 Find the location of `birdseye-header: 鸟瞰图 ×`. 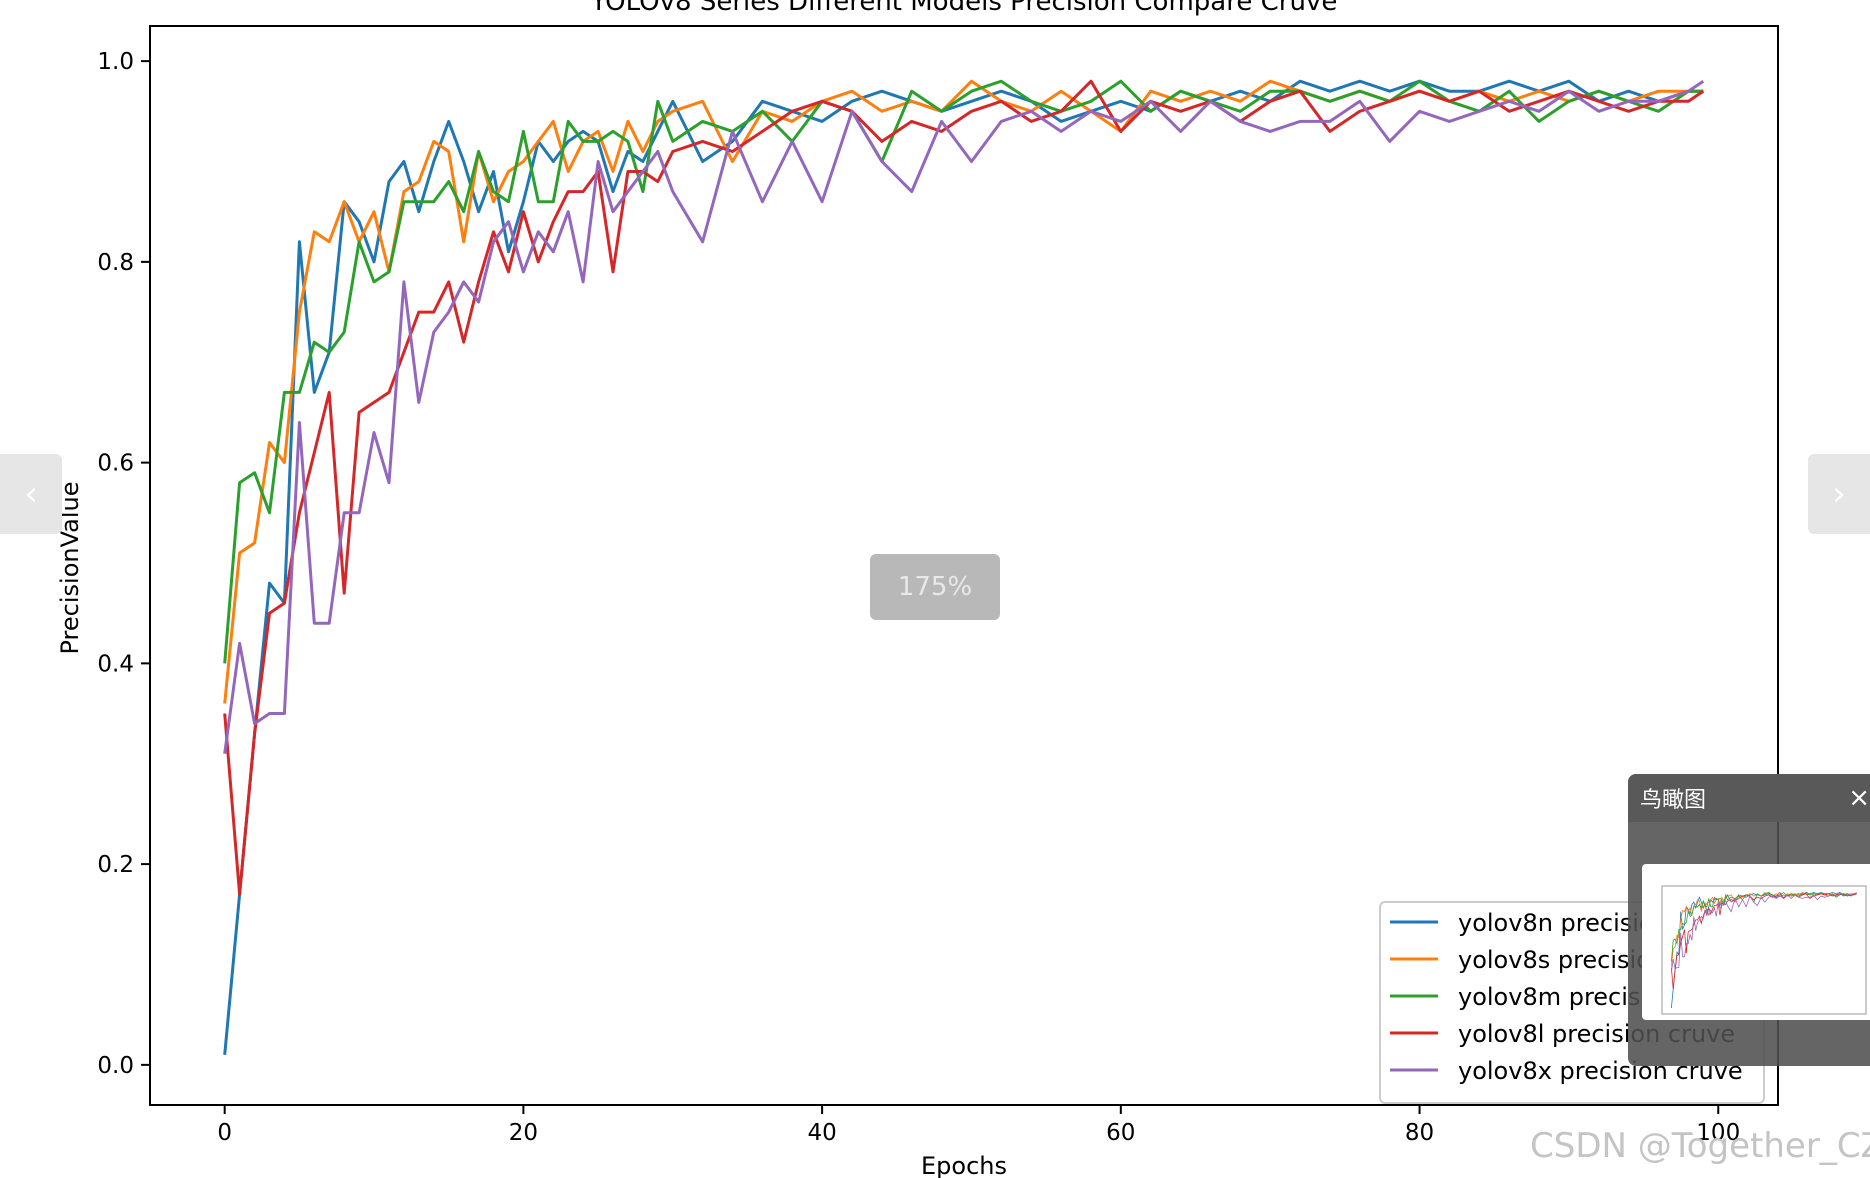

birdseye-header: 鸟瞰图 × is located at coordinates (1749, 798).